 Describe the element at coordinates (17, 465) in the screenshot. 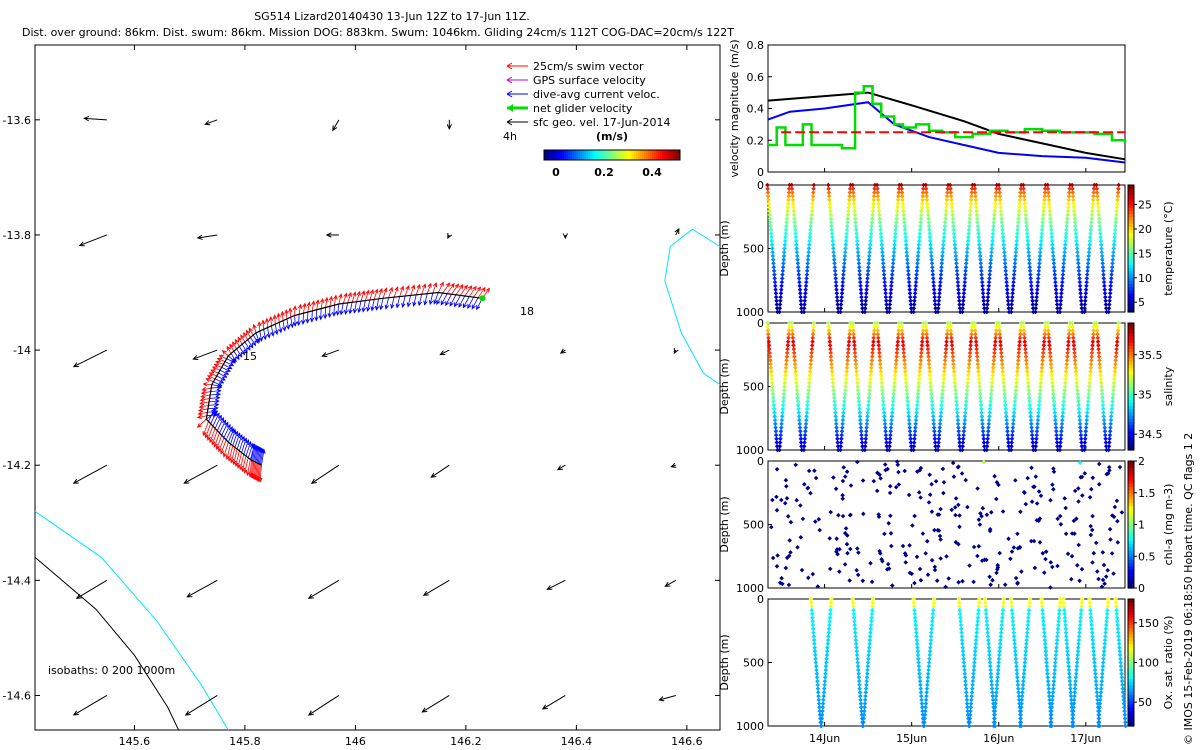

I see `map-y-tick-label: -14.2` at that location.